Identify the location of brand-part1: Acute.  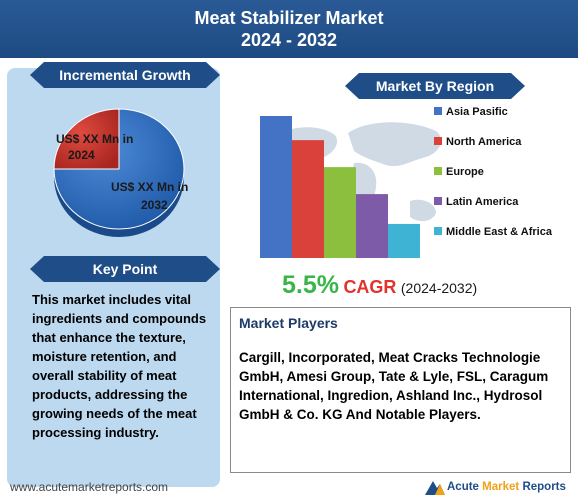
(463, 487).